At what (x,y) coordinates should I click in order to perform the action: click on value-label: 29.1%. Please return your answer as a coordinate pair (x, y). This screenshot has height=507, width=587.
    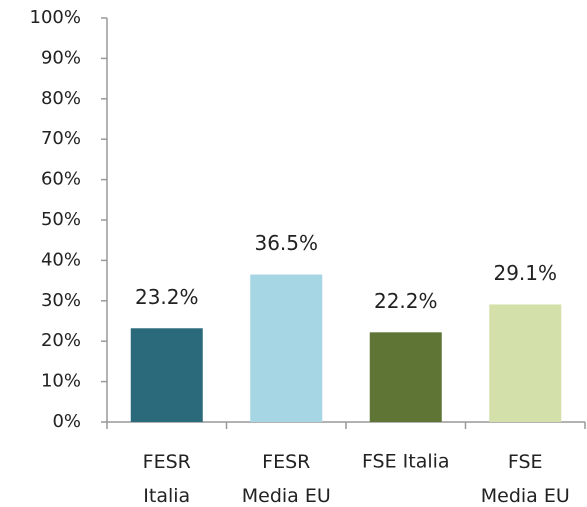
    Looking at the image, I should click on (525, 273).